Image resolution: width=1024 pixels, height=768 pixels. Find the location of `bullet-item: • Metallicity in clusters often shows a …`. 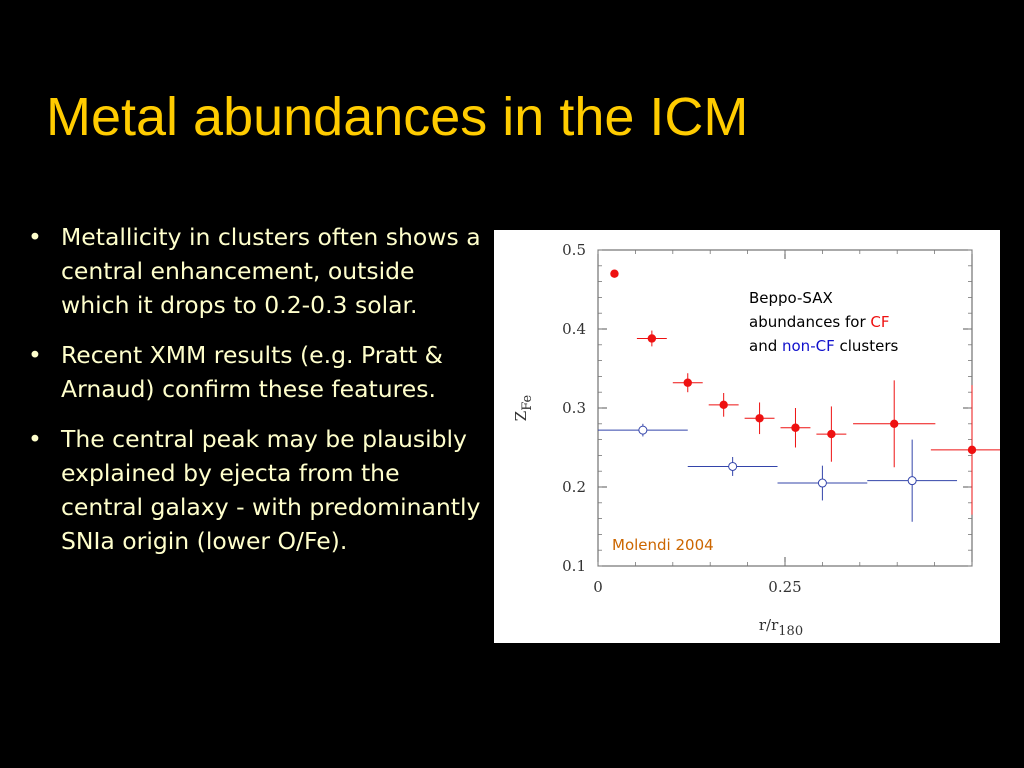

bullet-item: • Metallicity in clusters often shows a … is located at coordinates (258, 271).